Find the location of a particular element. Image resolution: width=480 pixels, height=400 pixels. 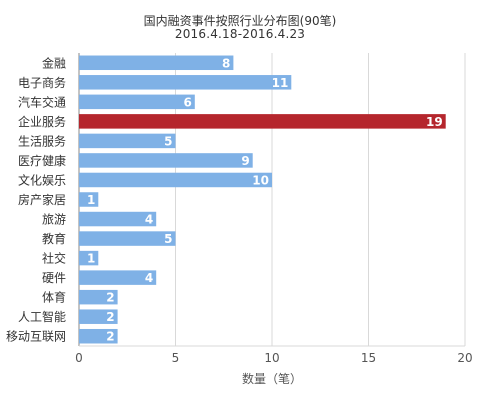

category-label: 社交 is located at coordinates (54, 258).